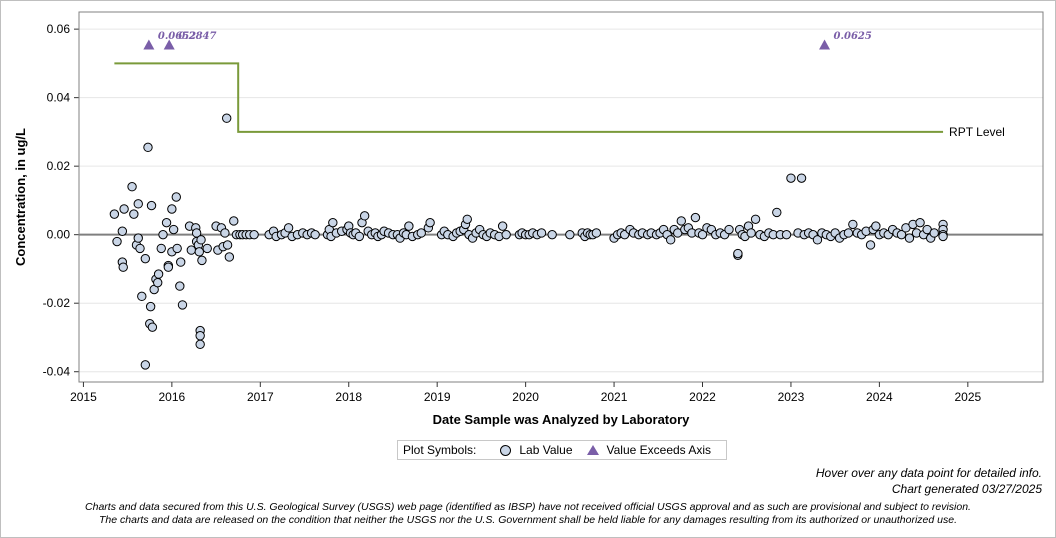  What do you see at coordinates (506, 450) in the screenshot?
I see `lab-value-symbol-icon` at bounding box center [506, 450].